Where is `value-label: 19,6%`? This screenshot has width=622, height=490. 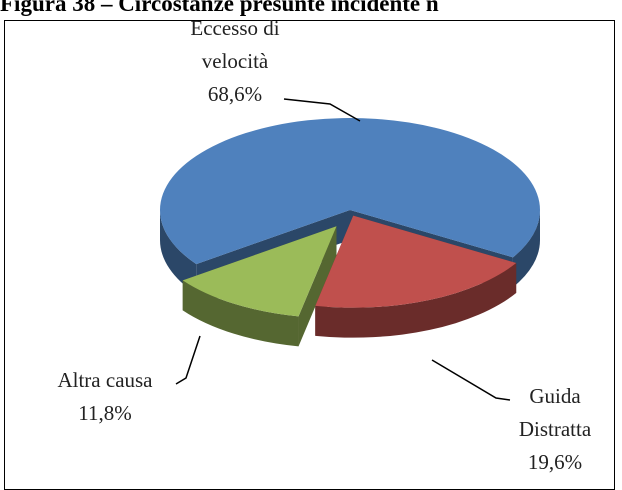
value-label: 19,6% is located at coordinates (555, 462).